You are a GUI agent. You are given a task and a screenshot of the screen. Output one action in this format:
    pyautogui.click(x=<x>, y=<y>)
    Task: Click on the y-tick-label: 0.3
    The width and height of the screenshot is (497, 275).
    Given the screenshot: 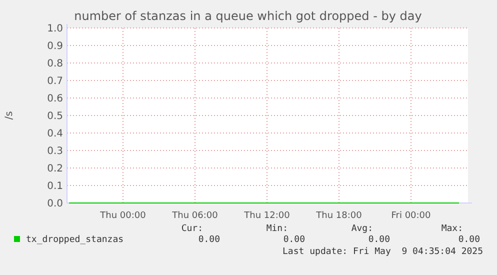 What is the action you would take?
    pyautogui.click(x=55, y=151)
    